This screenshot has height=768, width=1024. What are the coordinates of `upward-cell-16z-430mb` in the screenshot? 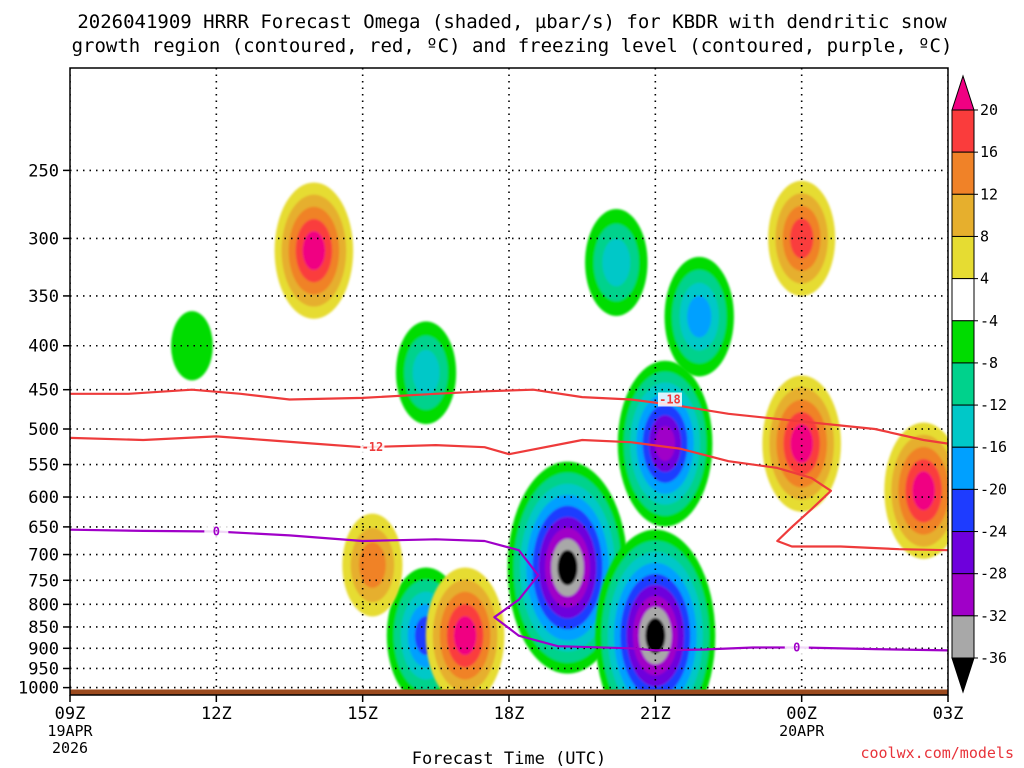 It's located at (426, 373).